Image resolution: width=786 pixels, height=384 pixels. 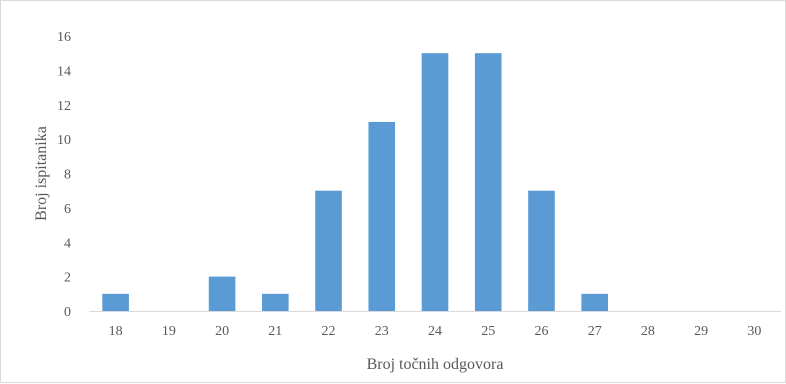 What do you see at coordinates (169, 331) in the screenshot?
I see `x-tick-label: 19` at bounding box center [169, 331].